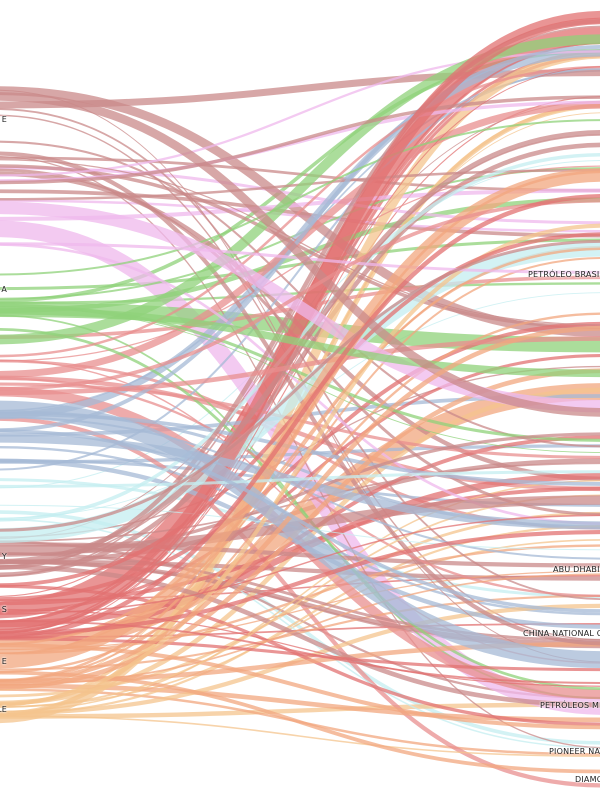  Describe the element at coordinates (3, 709) in the screenshot. I see `left-node-label: LE` at that location.